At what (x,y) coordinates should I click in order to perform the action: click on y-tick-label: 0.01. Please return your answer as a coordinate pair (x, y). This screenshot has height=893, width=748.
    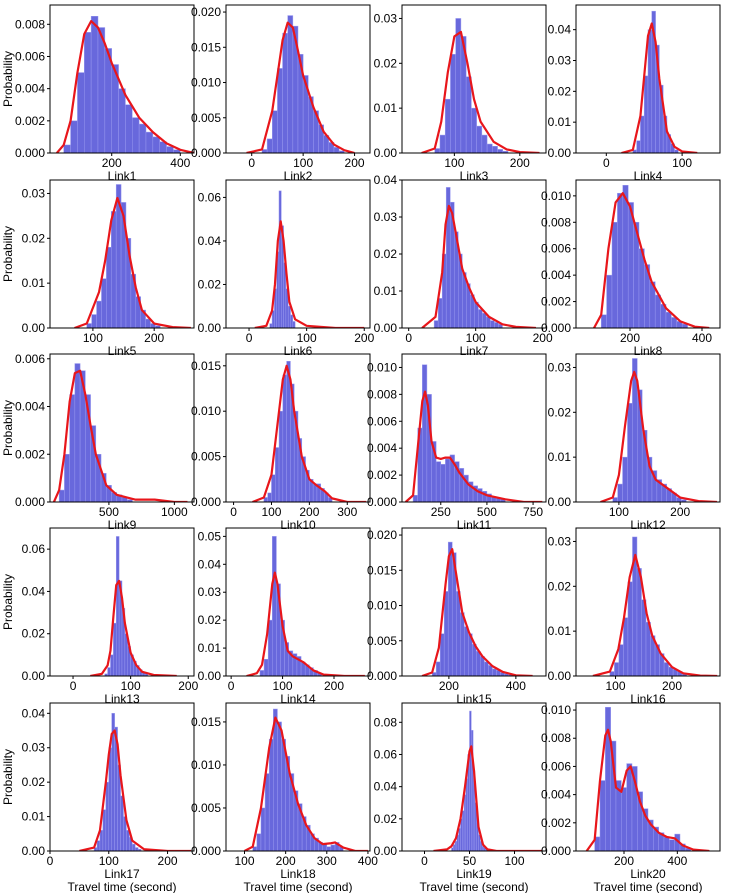
    Looking at the image, I should click on (560, 631).